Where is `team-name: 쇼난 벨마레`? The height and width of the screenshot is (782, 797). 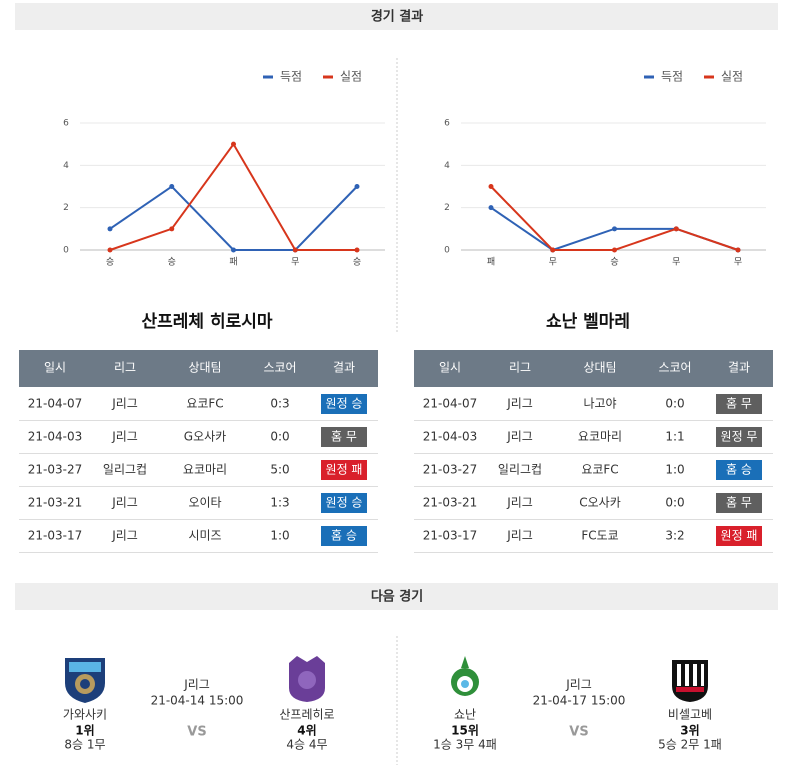 team-name: 쇼난 벨마레 is located at coordinates (588, 322).